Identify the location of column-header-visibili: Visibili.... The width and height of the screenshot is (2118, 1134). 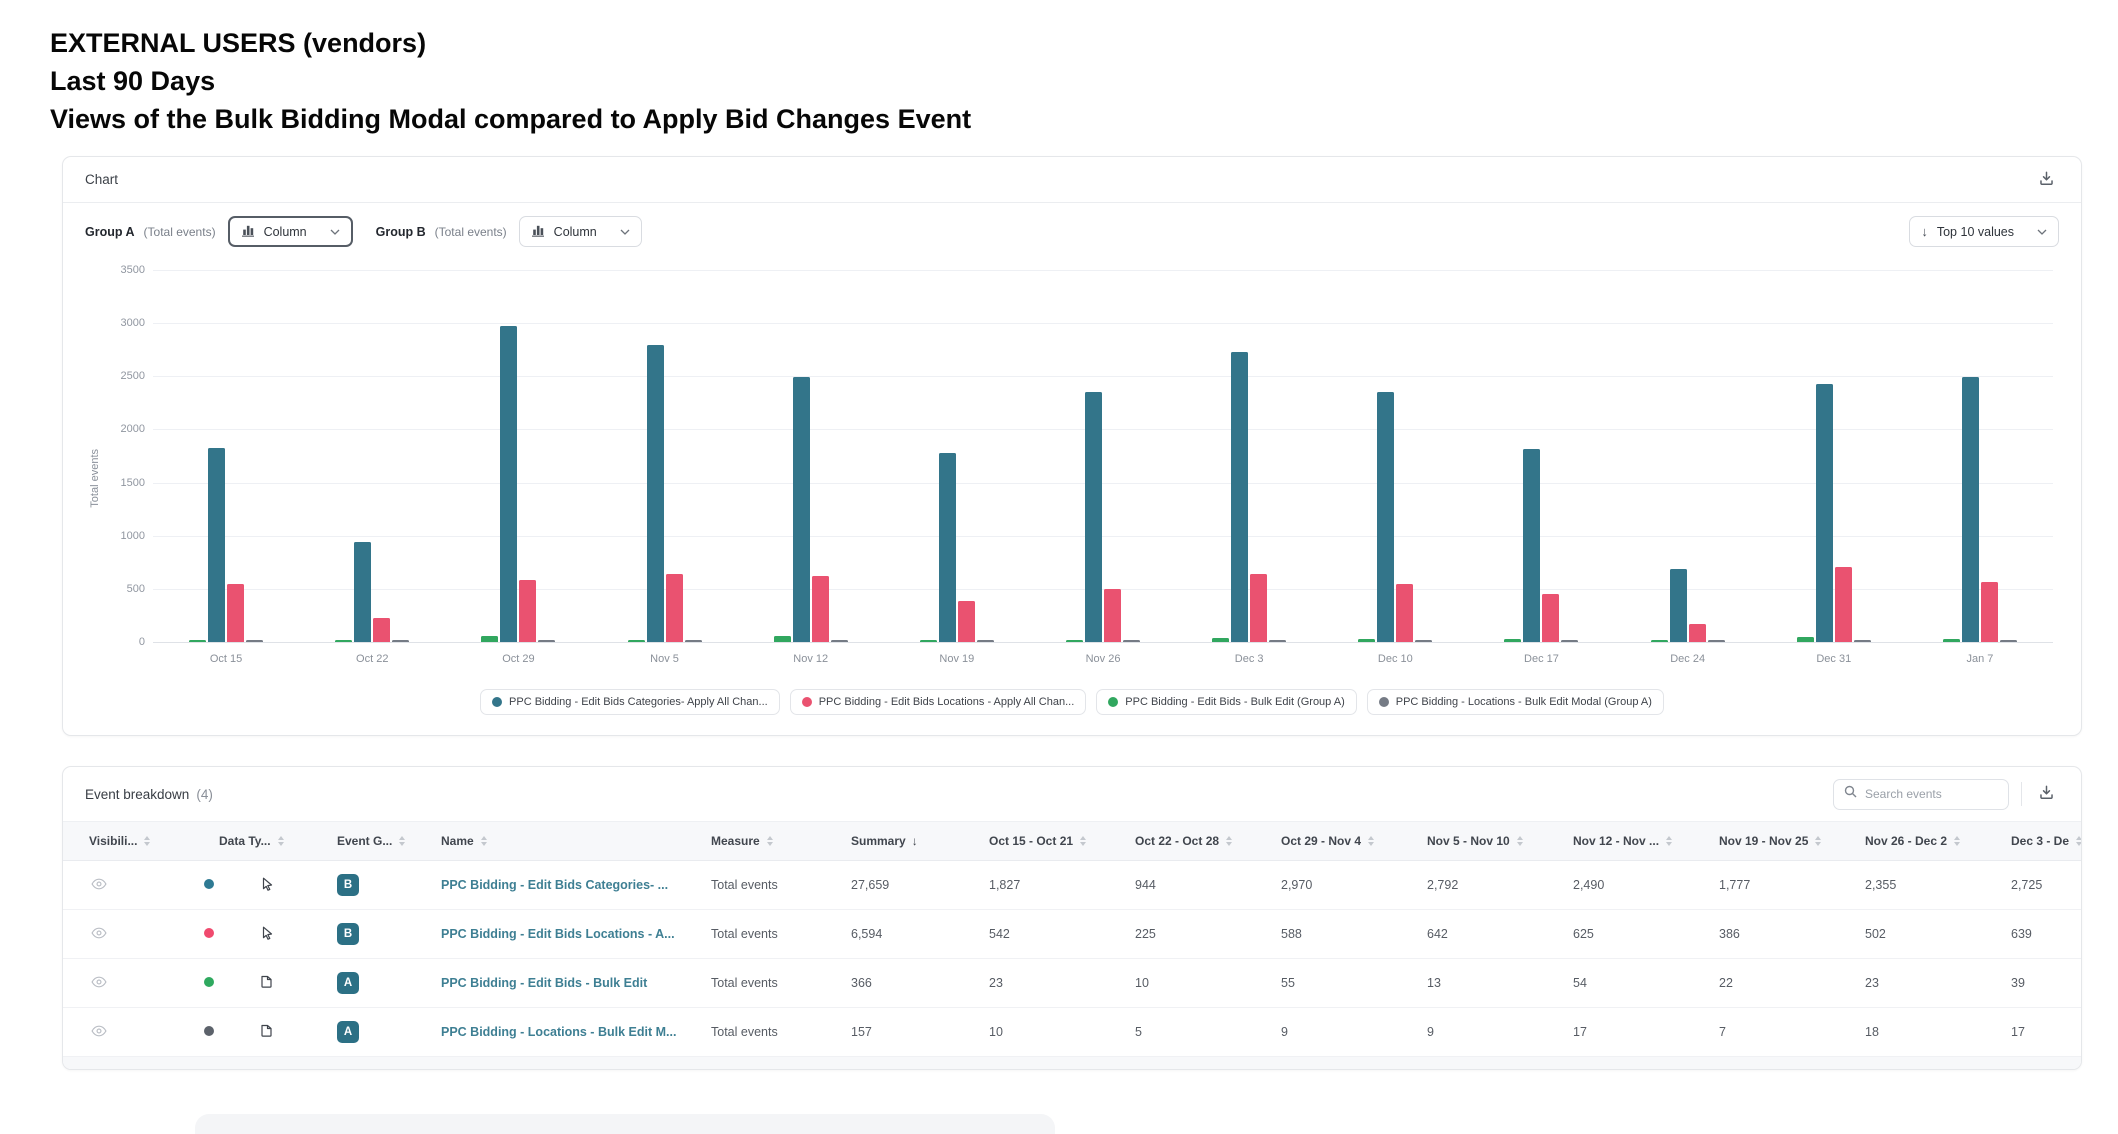
(127, 841).